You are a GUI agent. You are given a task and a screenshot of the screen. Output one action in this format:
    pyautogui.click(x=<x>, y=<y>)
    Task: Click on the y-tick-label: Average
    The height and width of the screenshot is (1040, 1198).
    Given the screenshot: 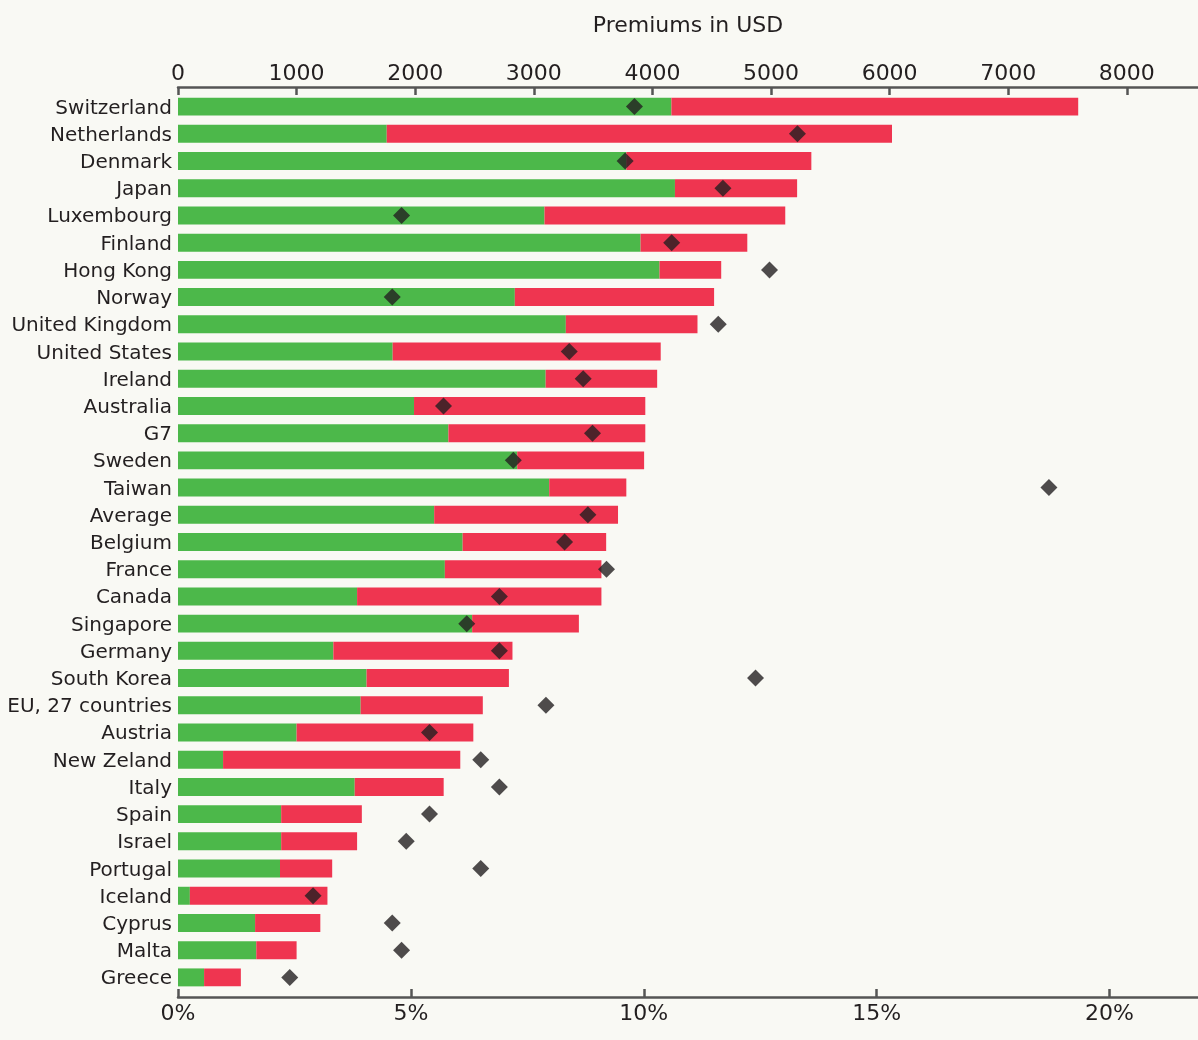 What is the action you would take?
    pyautogui.click(x=130, y=514)
    